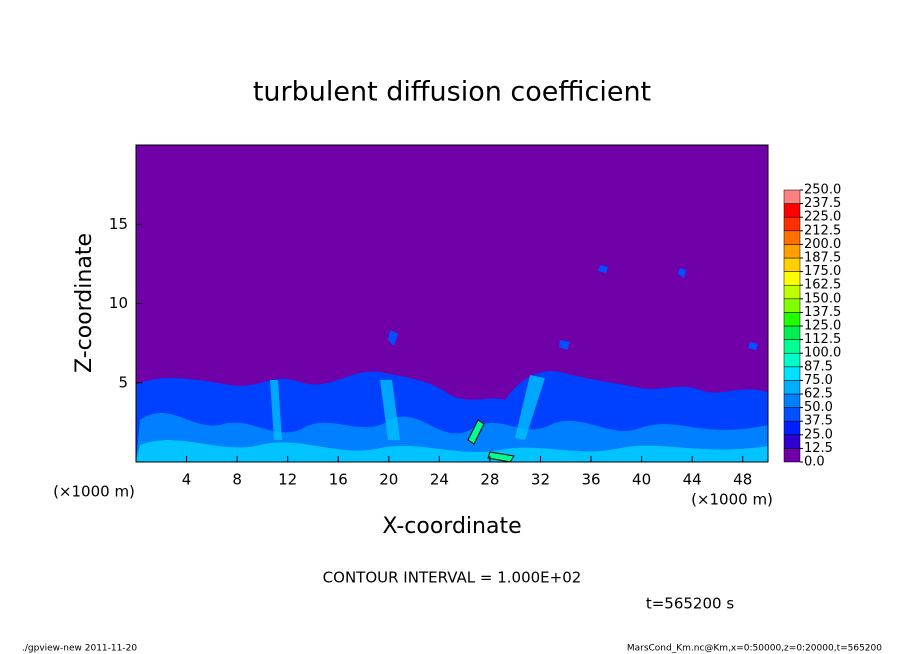 This screenshot has width=904, height=654. Describe the element at coordinates (822, 203) in the screenshot. I see `colorbar-label: 237.5` at that location.